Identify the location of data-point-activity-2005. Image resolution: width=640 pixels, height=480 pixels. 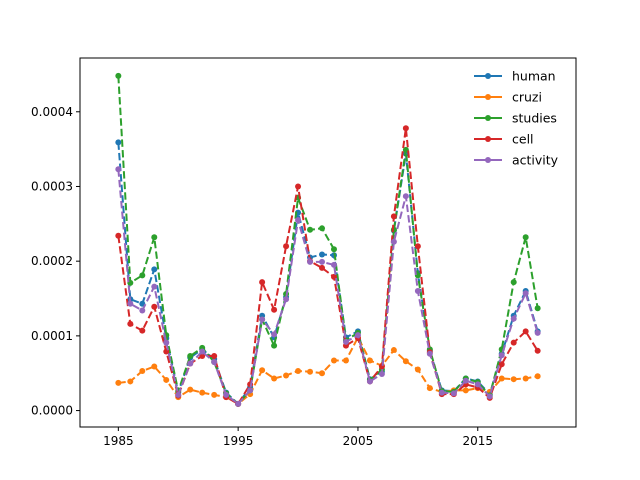
(357, 335).